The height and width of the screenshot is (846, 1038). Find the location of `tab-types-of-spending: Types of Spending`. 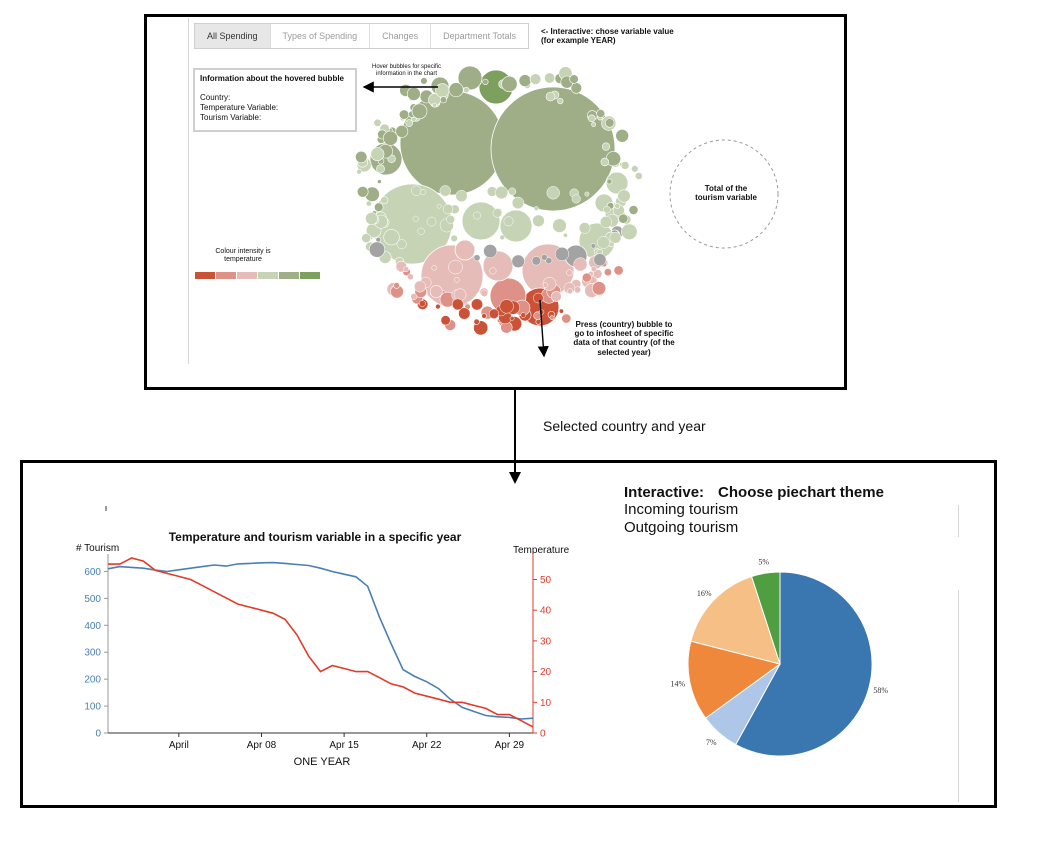

tab-types-of-spending: Types of Spending is located at coordinates (321, 36).